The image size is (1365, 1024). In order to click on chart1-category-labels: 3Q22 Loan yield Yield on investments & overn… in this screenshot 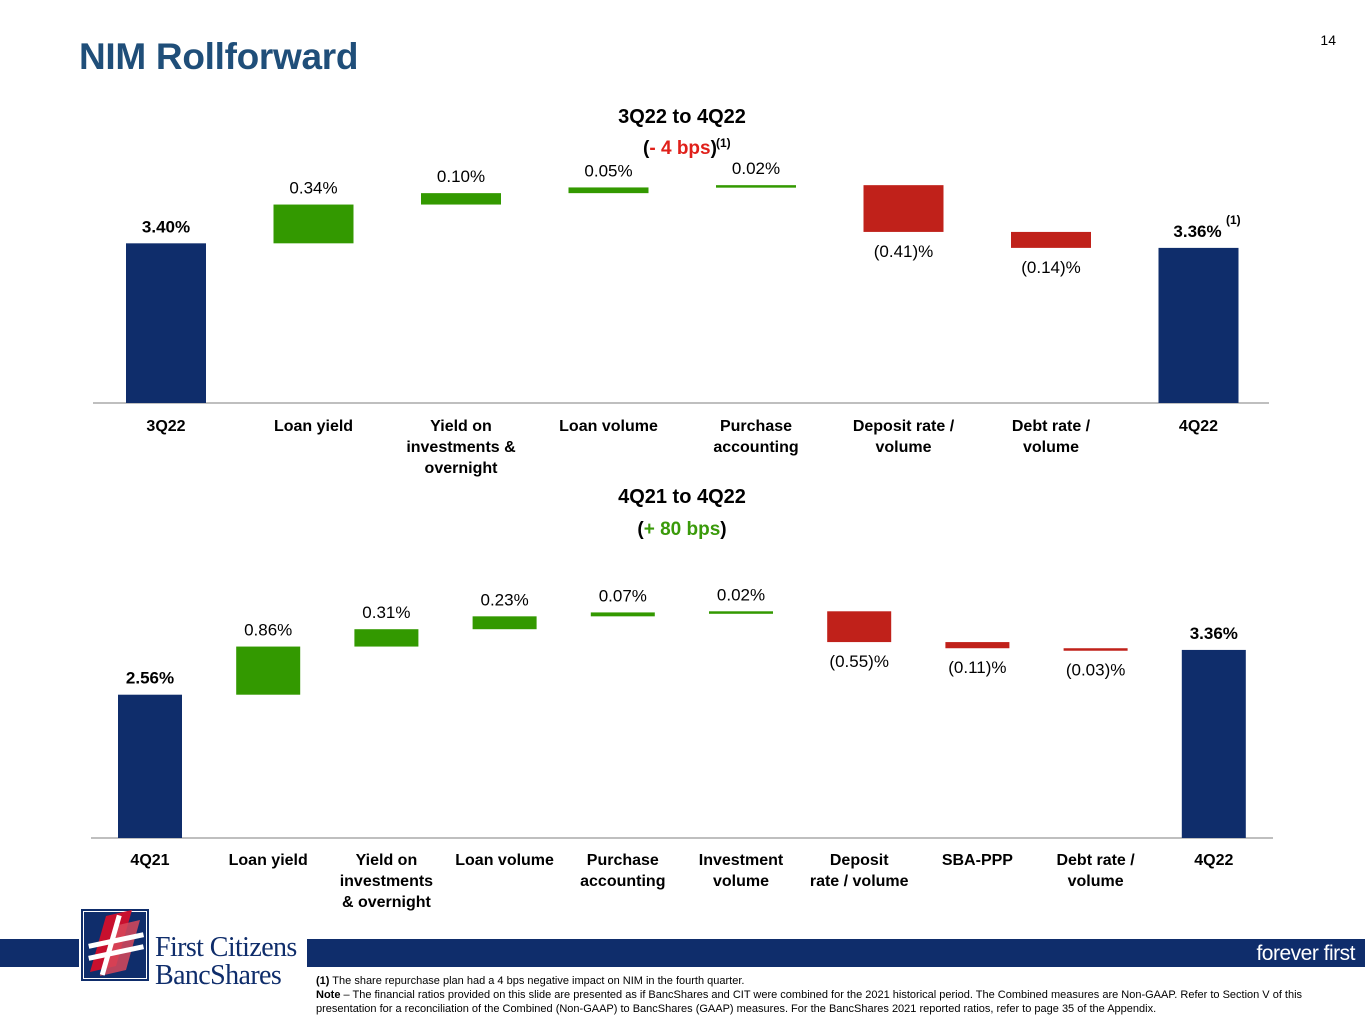, I will do `click(682, 447)`.